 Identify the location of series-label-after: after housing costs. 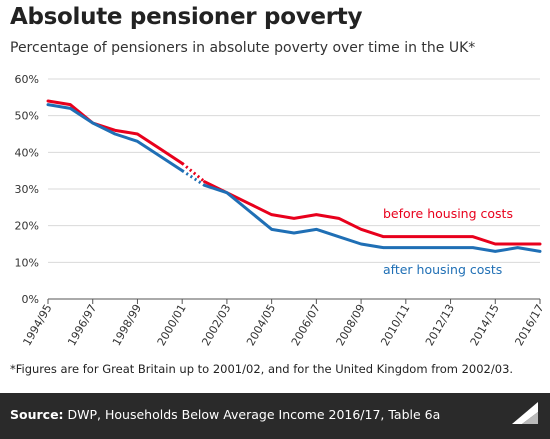
(442, 269).